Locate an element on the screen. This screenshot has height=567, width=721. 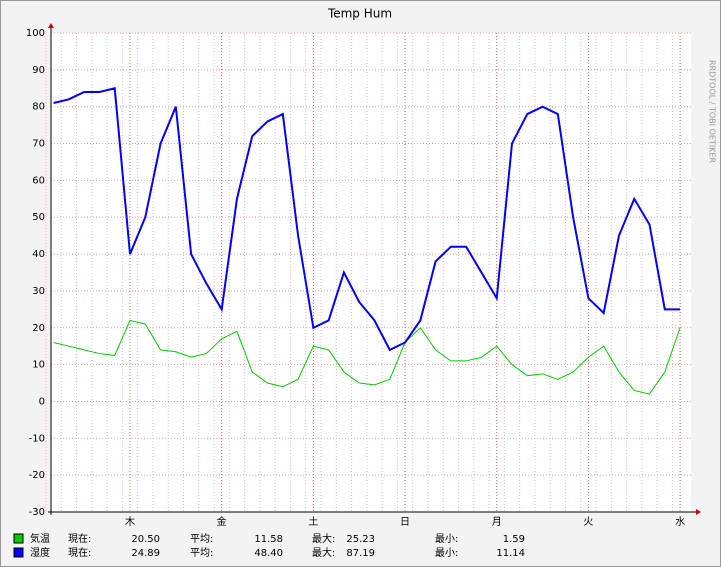
y-tick-label: 80 is located at coordinates (38, 107).